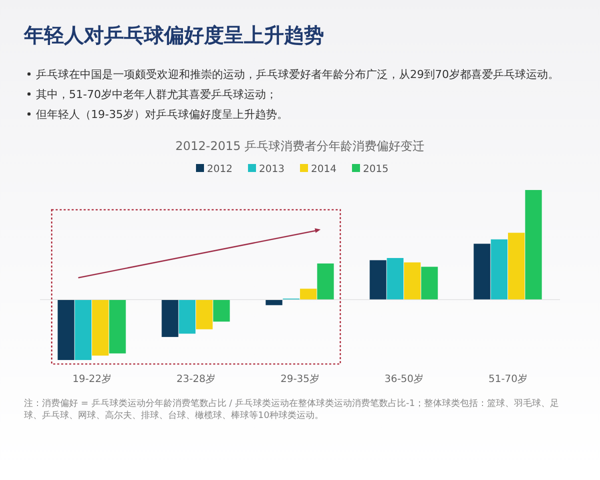 This screenshot has width=600, height=480. I want to click on x-tick-label: 29-35岁, so click(300, 379).